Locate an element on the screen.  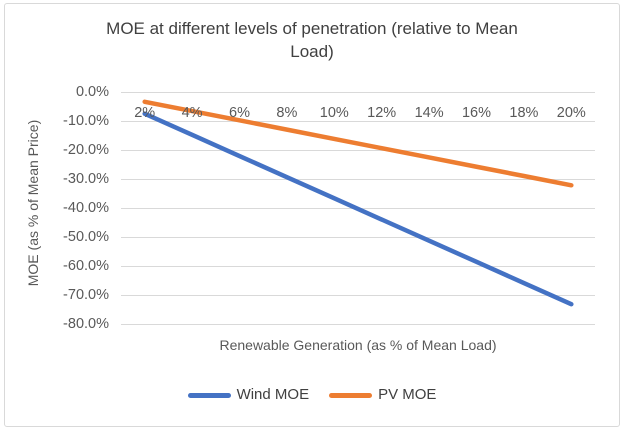
legend-item-pv-moe: PV MOE is located at coordinates (382, 395).